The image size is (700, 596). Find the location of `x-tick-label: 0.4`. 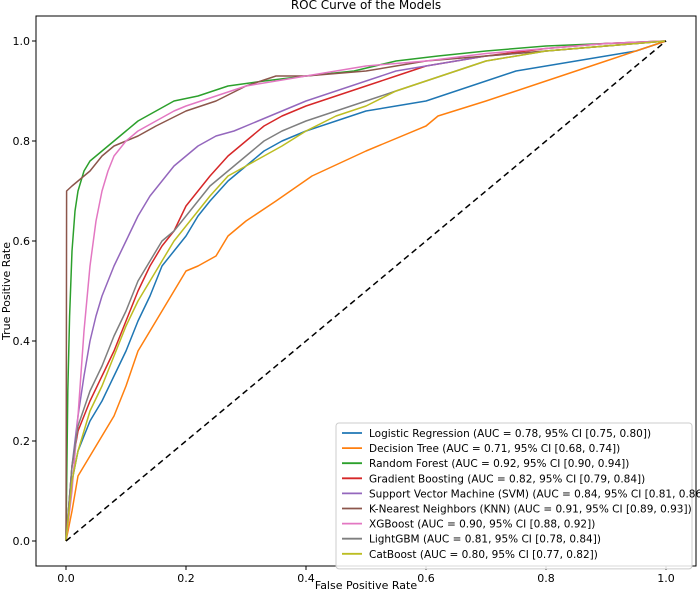

x-tick-label: 0.4 is located at coordinates (306, 578).